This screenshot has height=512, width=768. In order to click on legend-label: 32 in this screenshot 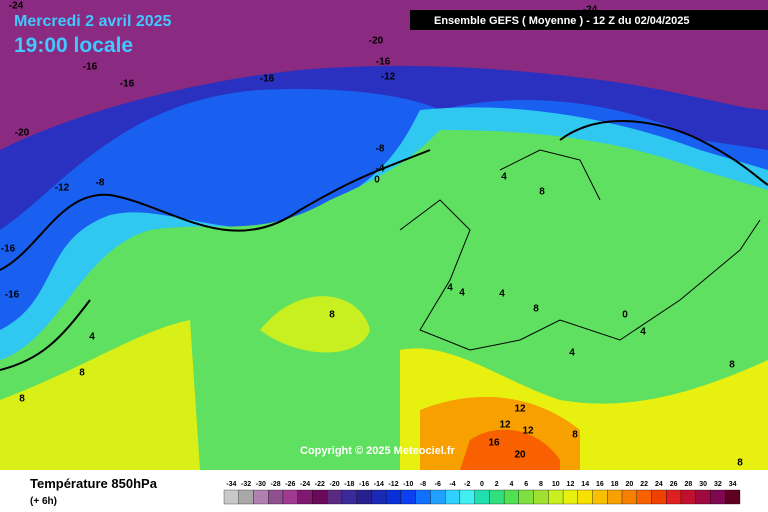, I will do `click(718, 484)`.